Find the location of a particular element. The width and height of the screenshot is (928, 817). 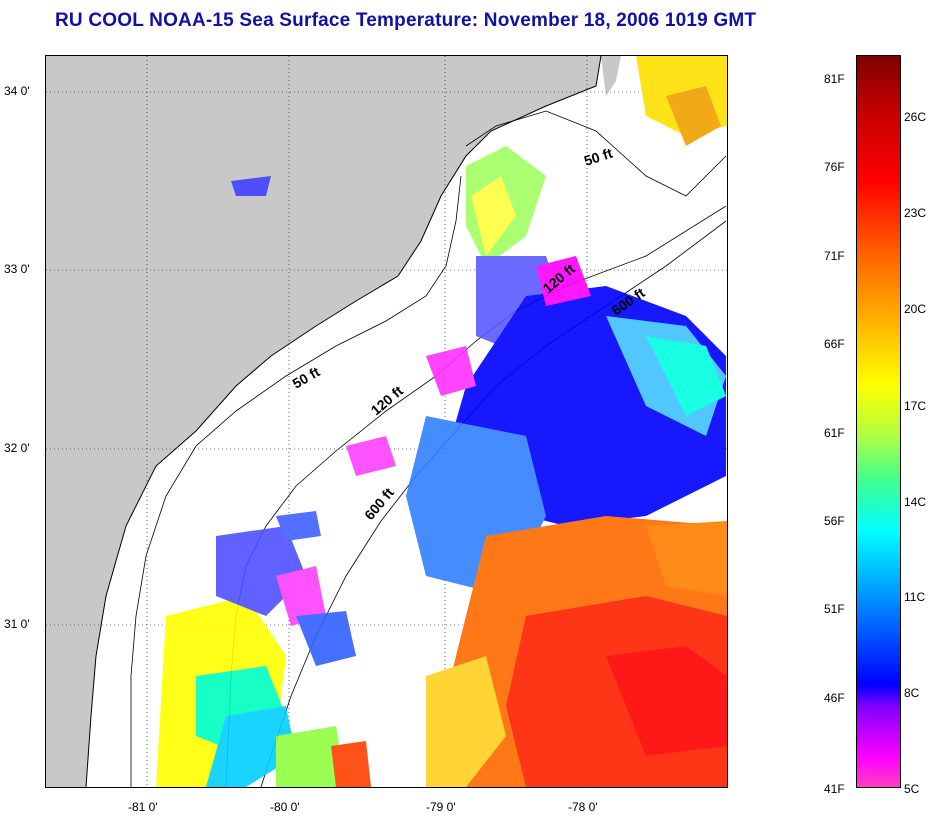

colorbar-f-61: 61F is located at coordinates (834, 433).